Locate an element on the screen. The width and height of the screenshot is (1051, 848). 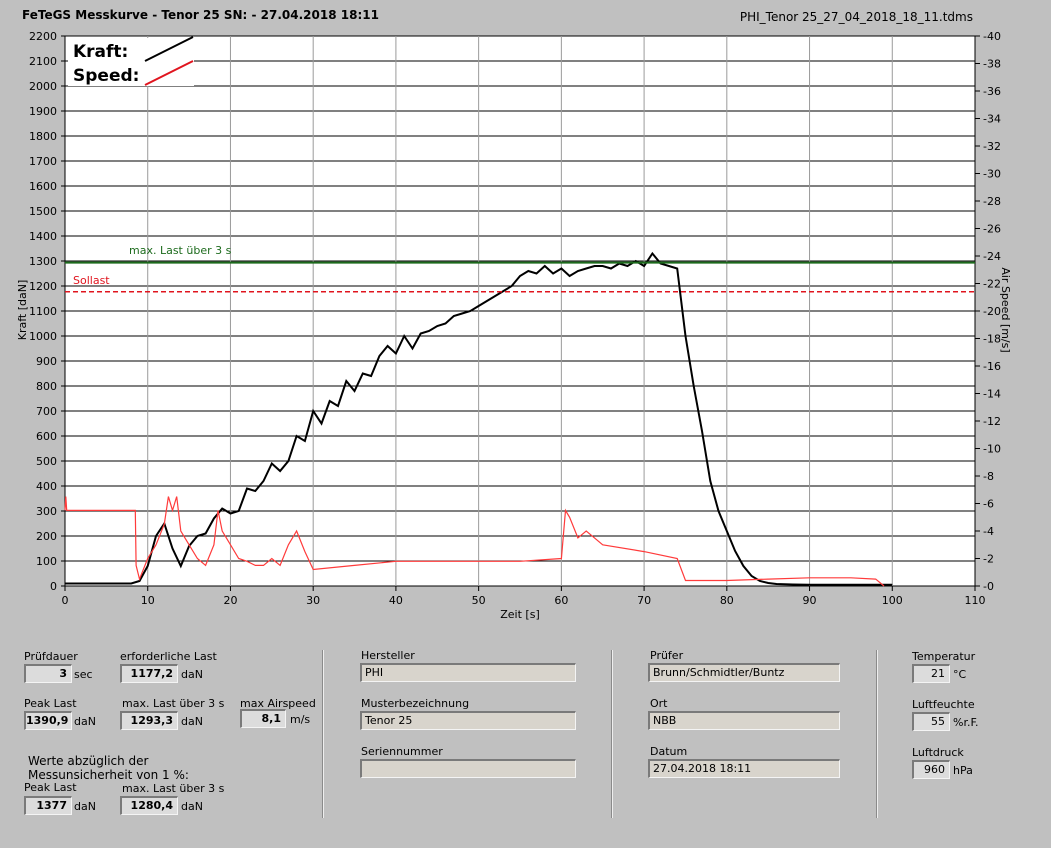
x-tick-label: 30 is located at coordinates (313, 600).